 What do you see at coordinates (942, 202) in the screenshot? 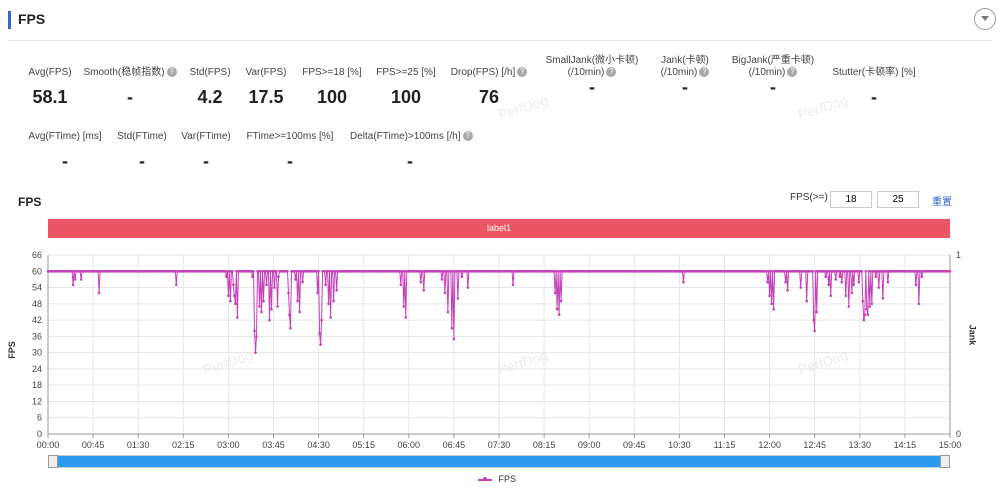
I see `reset-link: 重置` at bounding box center [942, 202].